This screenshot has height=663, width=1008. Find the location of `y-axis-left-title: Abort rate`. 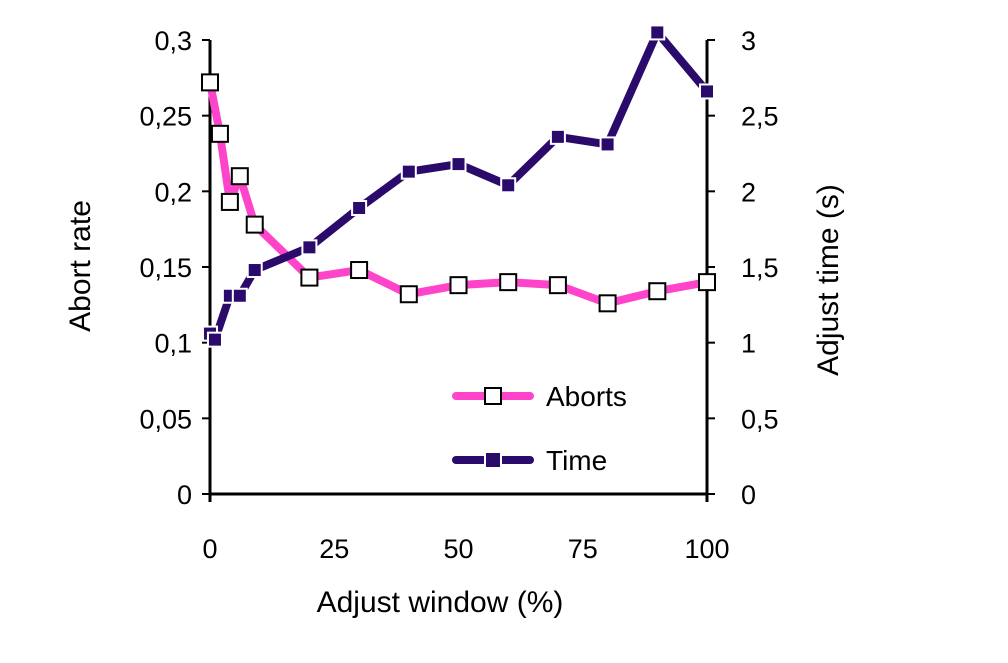

y-axis-left-title: Abort rate is located at coordinates (80, 266).